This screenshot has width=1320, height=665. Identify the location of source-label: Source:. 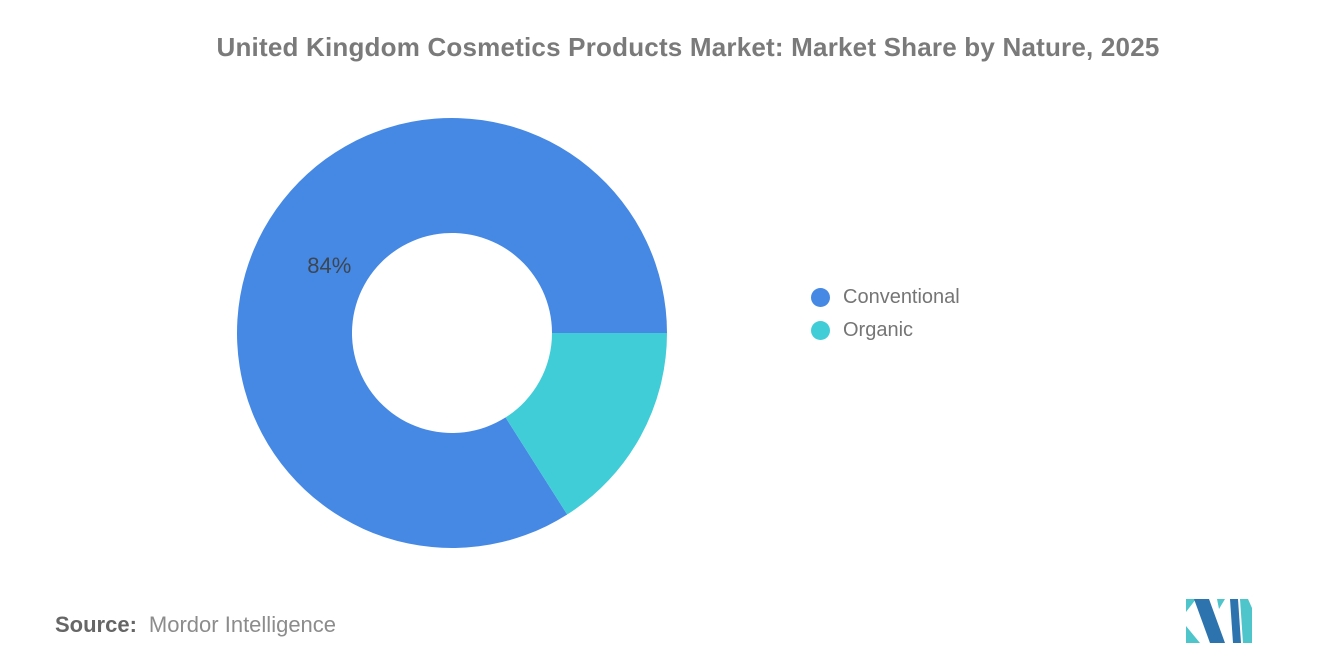
(96, 624).